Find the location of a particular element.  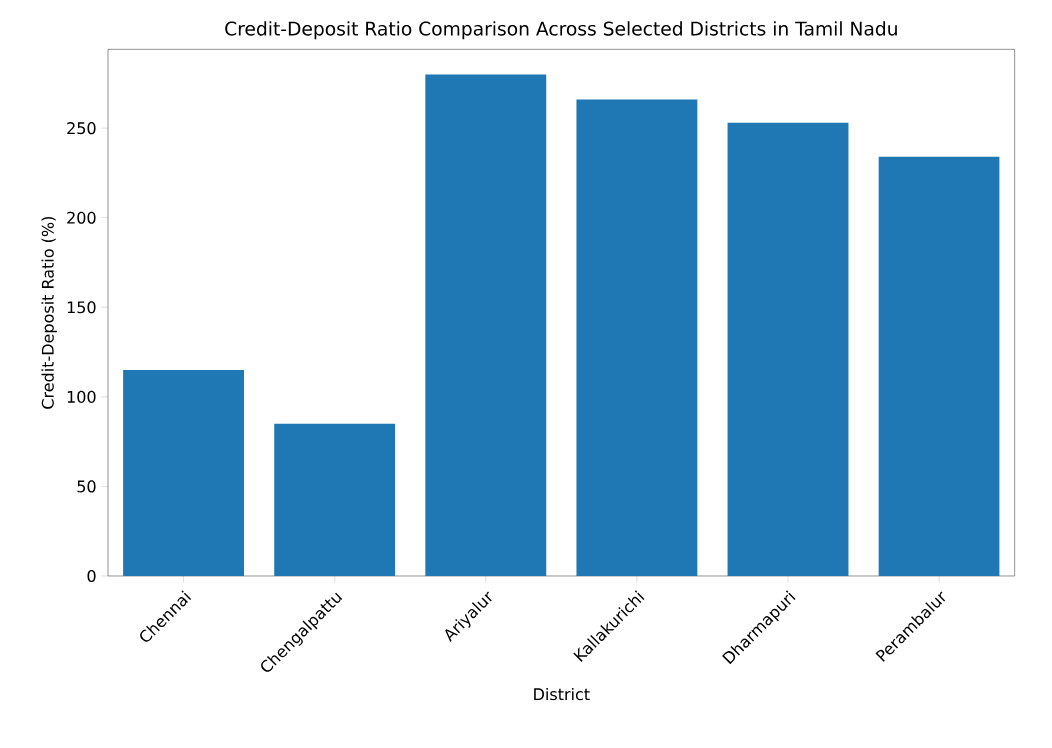

y-tick-label: 100 is located at coordinates (81, 396).